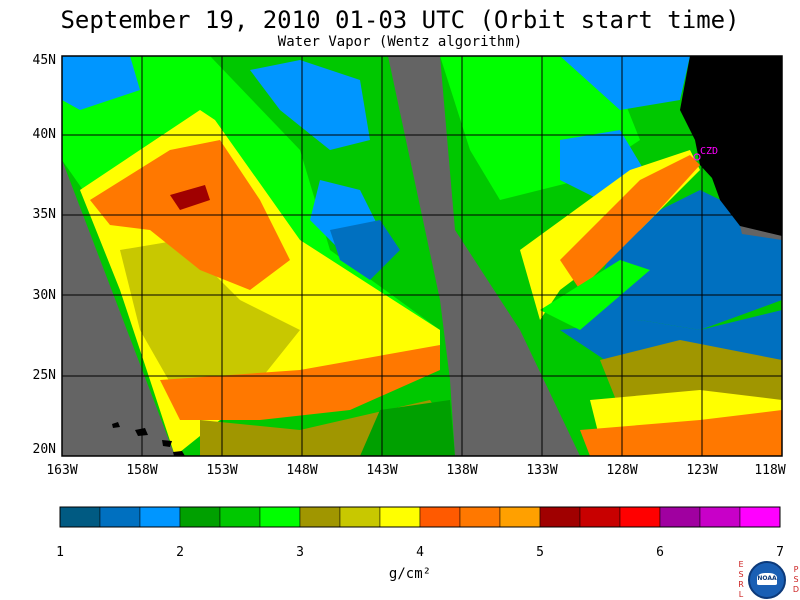 This screenshot has width=800, height=600. What do you see at coordinates (702, 470) in the screenshot?
I see `lon-label-123w: 123W` at bounding box center [702, 470].